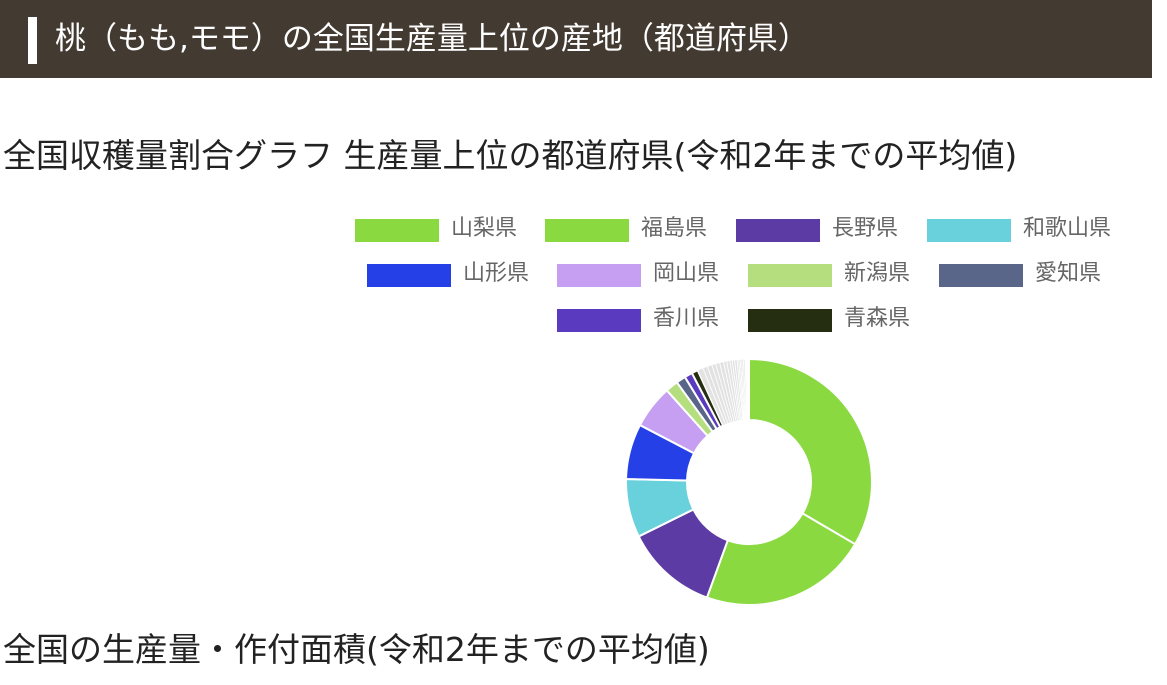  What do you see at coordinates (510, 155) in the screenshot?
I see `chart-section-title: 全国収穫量割合グラフ 生産量上位の都道府県(令和2年までの平均値)` at bounding box center [510, 155].